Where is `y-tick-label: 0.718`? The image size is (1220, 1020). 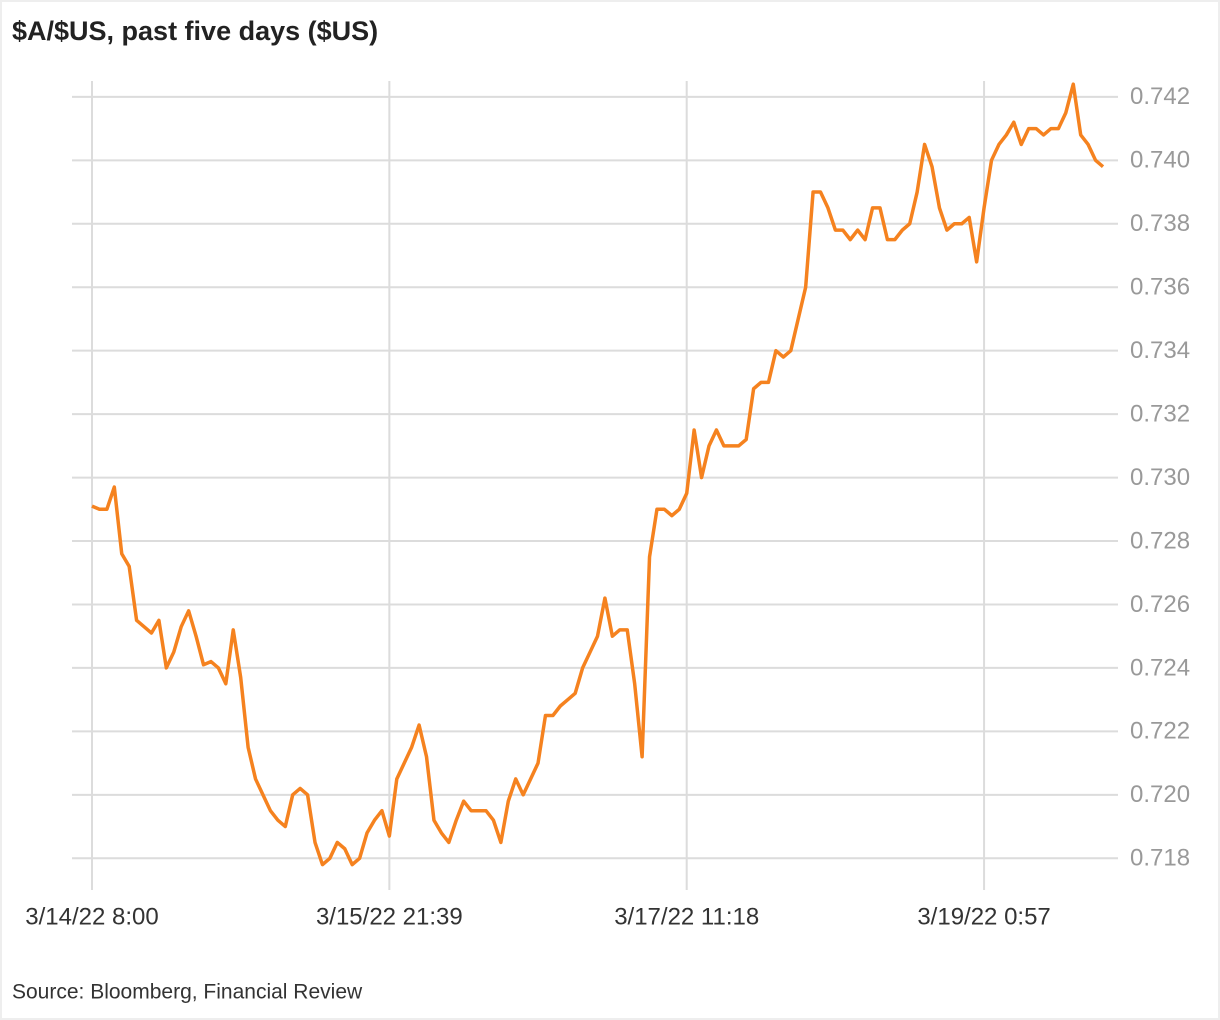 y-tick-label: 0.718 is located at coordinates (1160, 858).